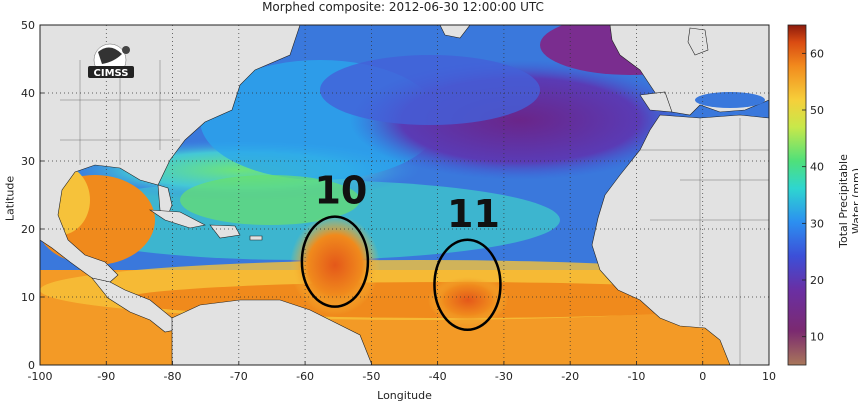 The width and height of the screenshot is (858, 404). Describe the element at coordinates (272, 332) in the screenshot. I see `land-south-america` at that location.